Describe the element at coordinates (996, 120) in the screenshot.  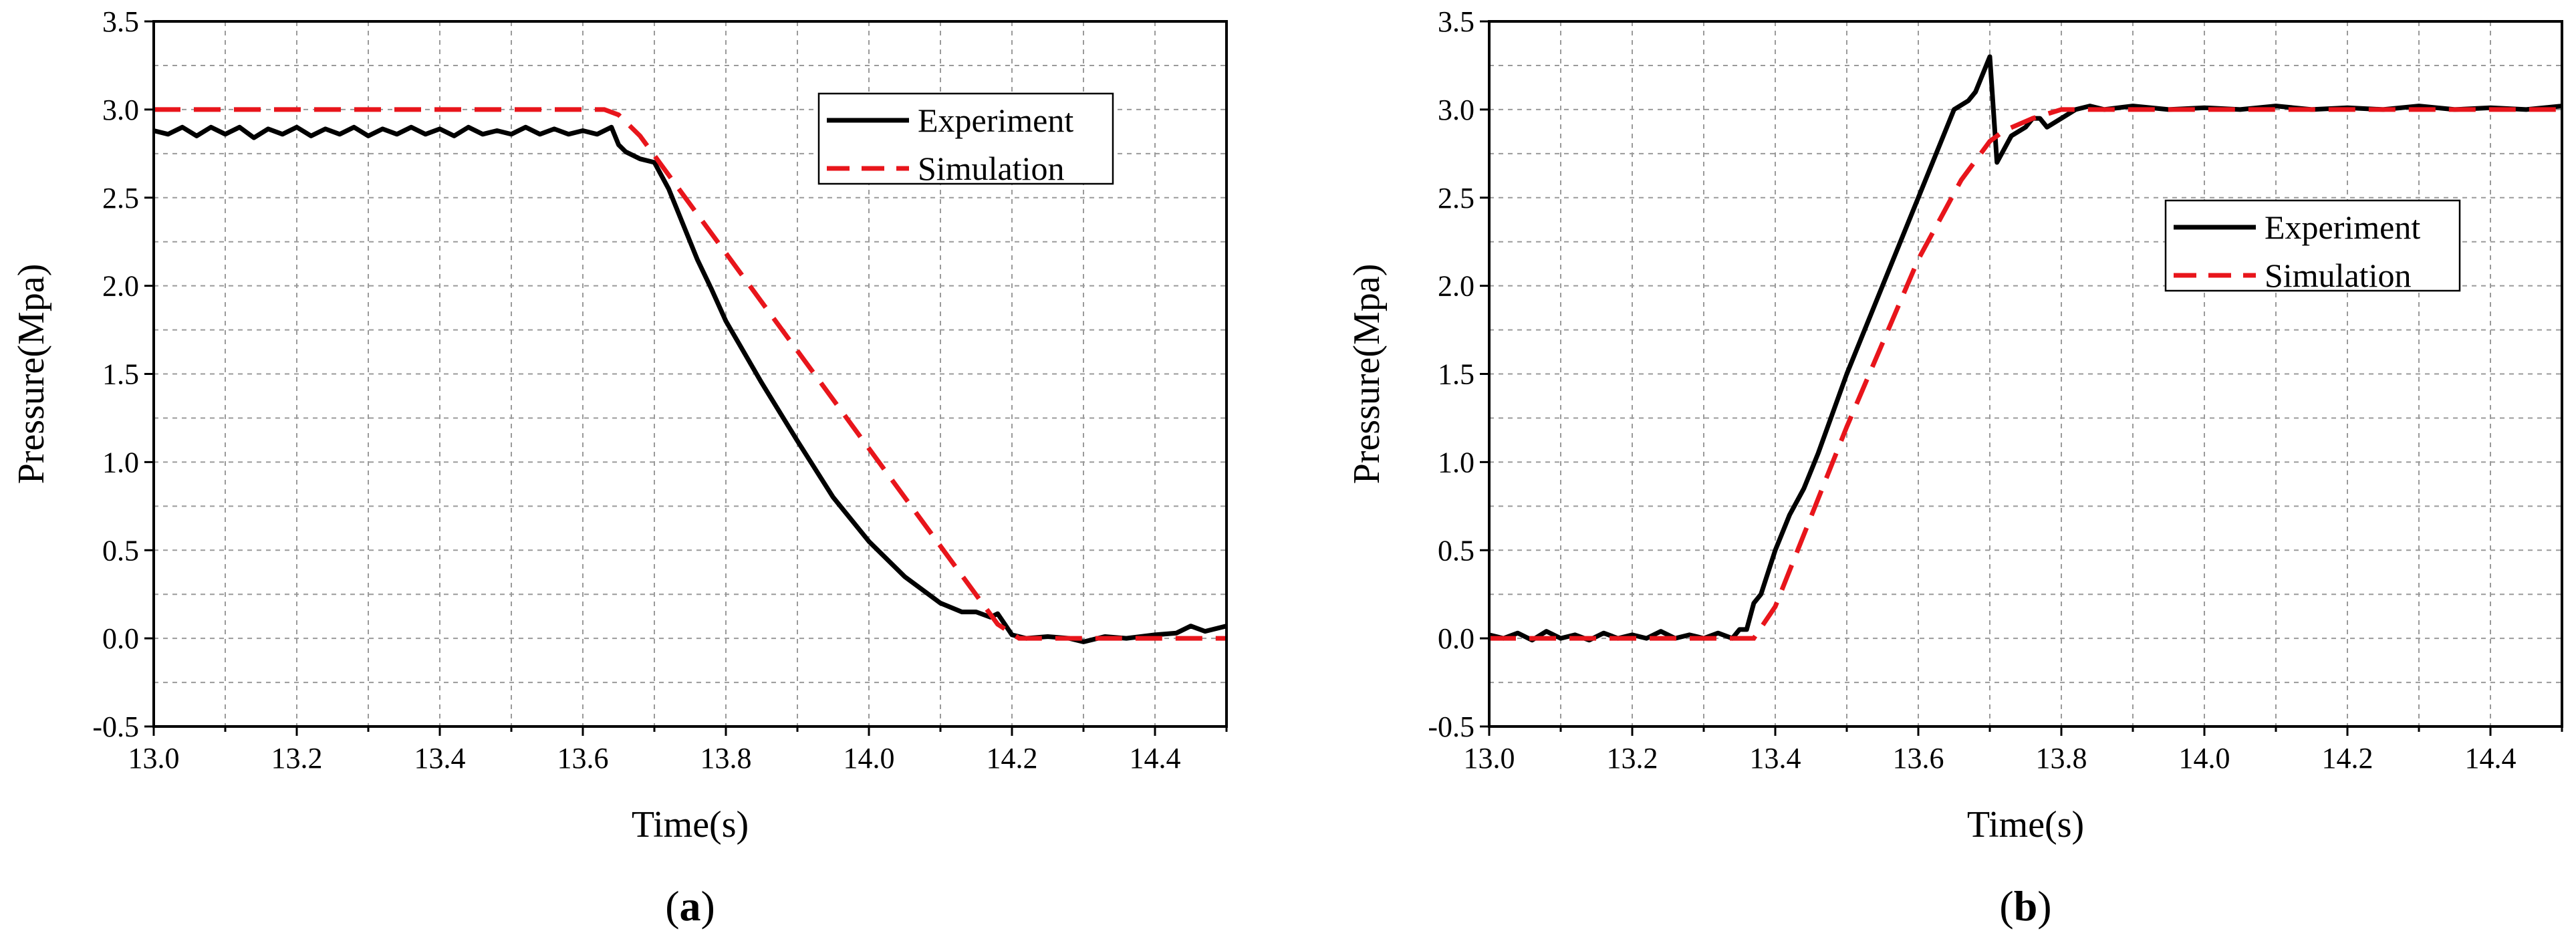
I see `legend-label-experiment-a: Experiment` at that location.